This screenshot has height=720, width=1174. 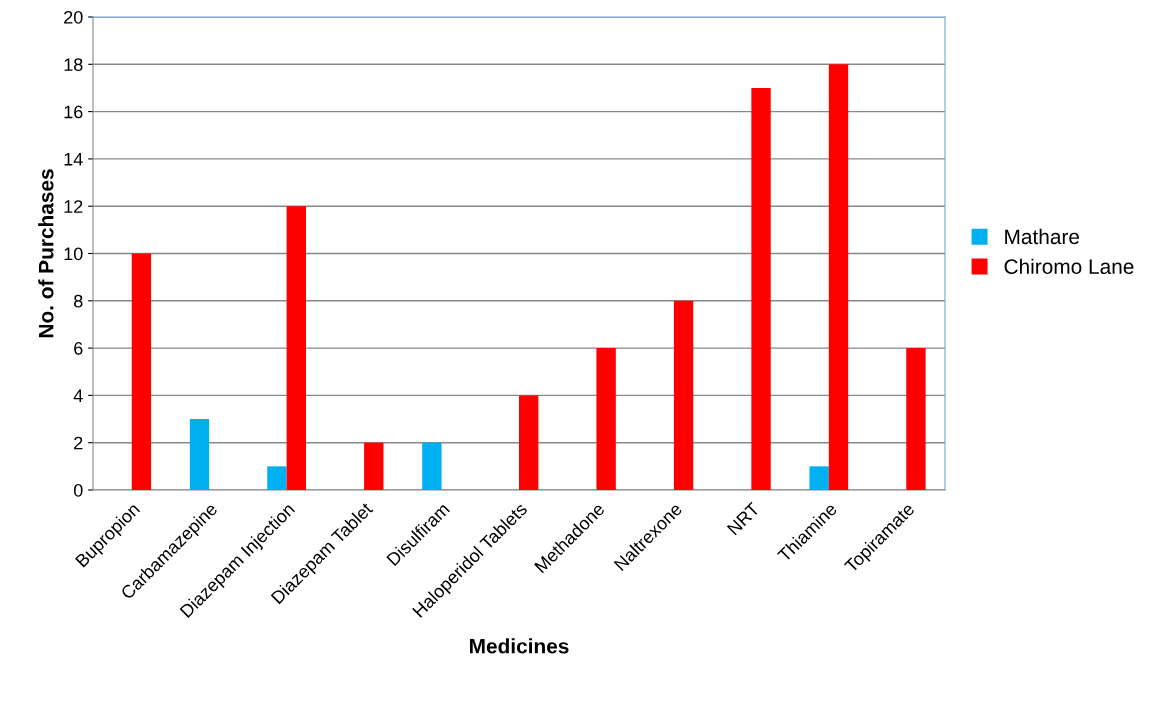 I want to click on y-tick-label: 4, so click(x=78, y=395).